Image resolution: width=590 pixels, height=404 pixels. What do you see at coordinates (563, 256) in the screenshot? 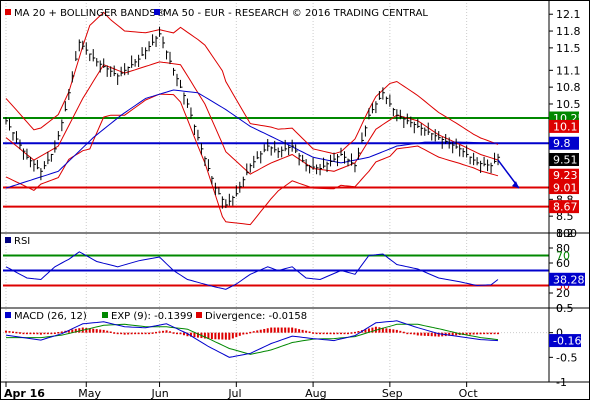
I see `rsi-level-label: 70` at bounding box center [563, 256].